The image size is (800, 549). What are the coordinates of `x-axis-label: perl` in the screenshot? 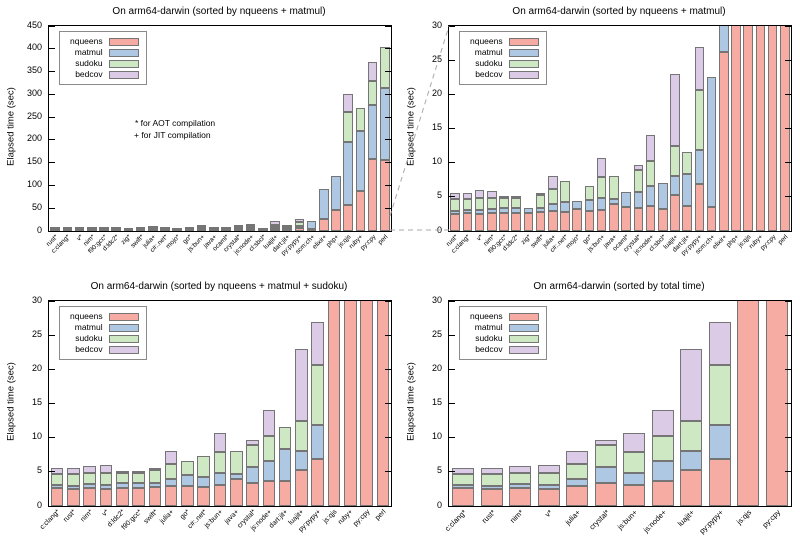 It's located at (381, 515).